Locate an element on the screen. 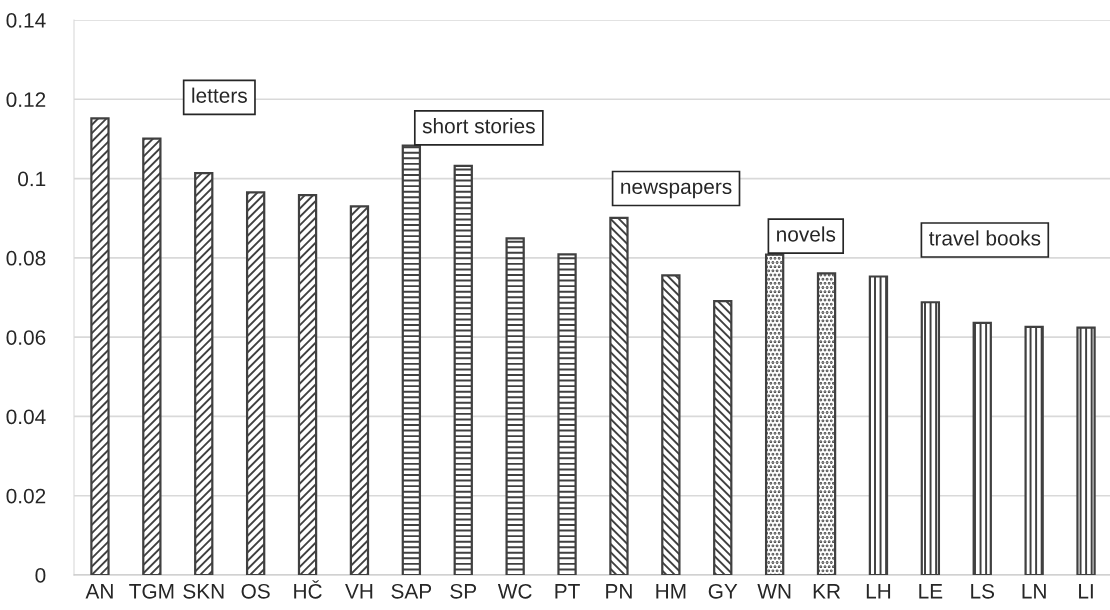 The height and width of the screenshot is (610, 1110). x-tick-label: GY is located at coordinates (723, 591).